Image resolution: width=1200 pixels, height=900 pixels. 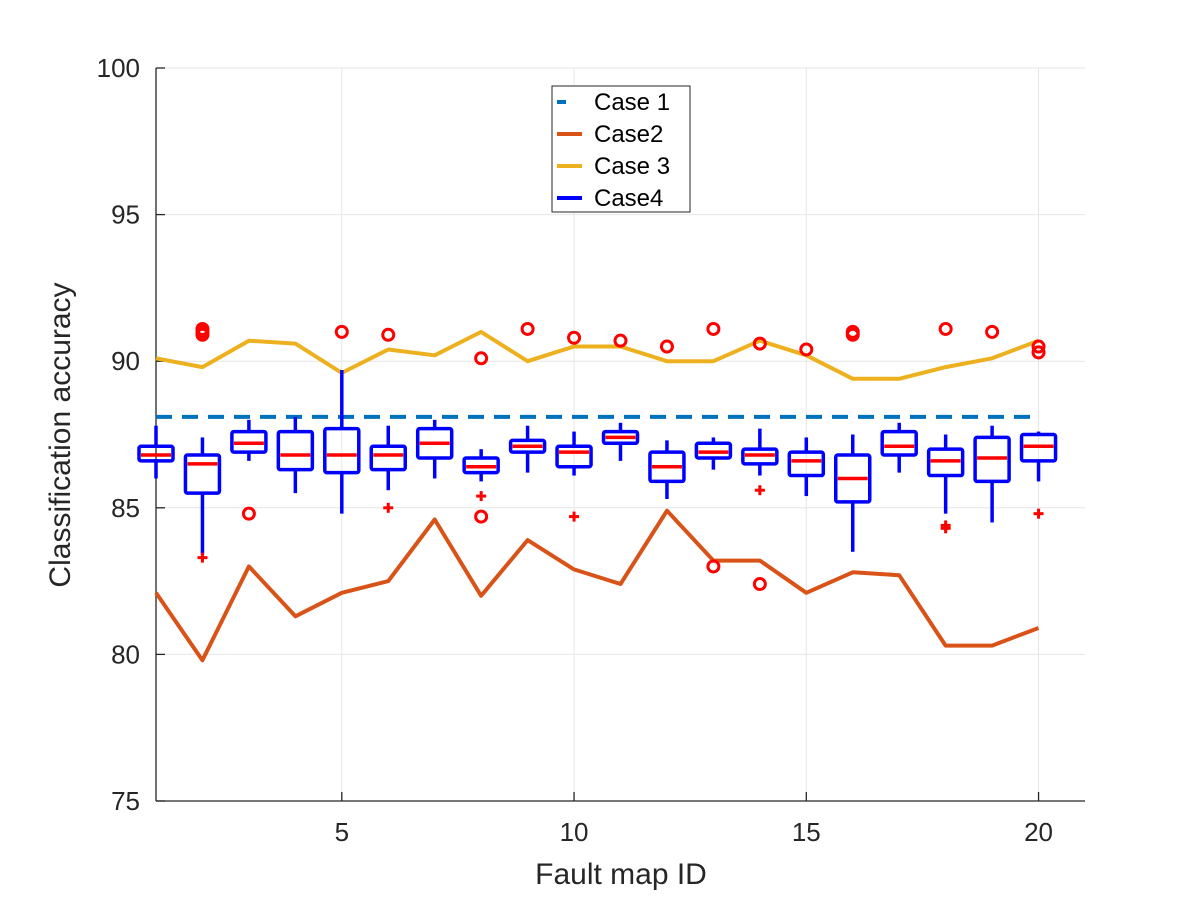 What do you see at coordinates (628, 134) in the screenshot?
I see `legend-label: Case2` at bounding box center [628, 134].